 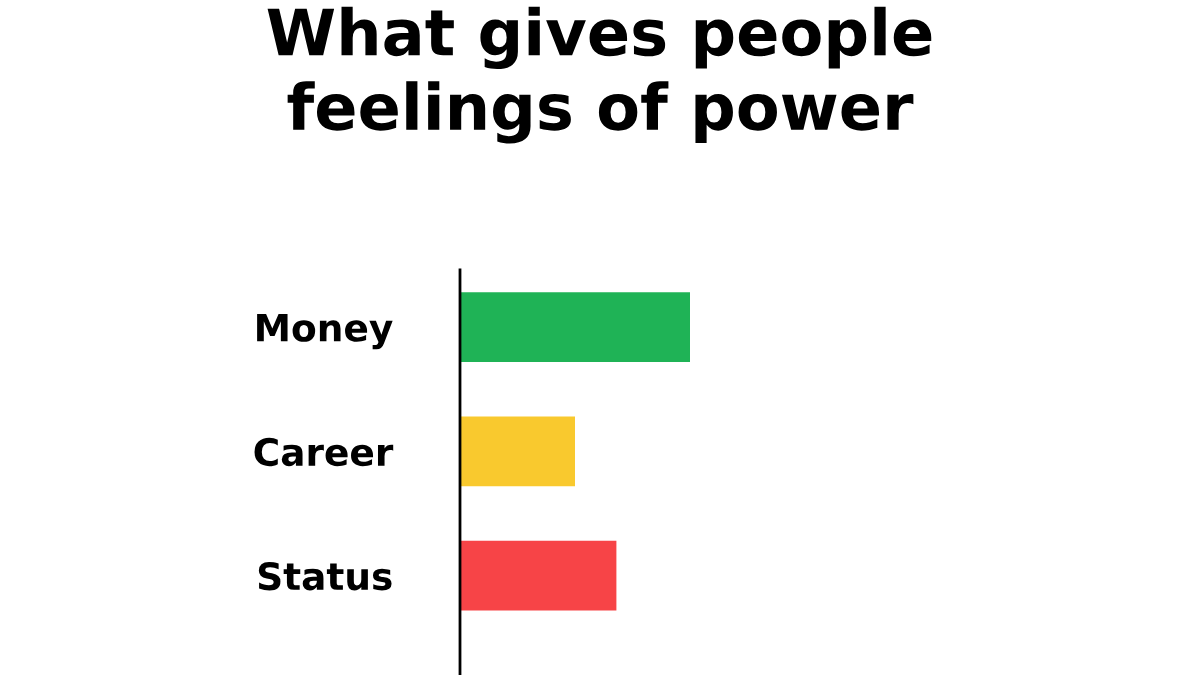 What do you see at coordinates (325, 576) in the screenshot?
I see `y-tick-label: Status` at bounding box center [325, 576].